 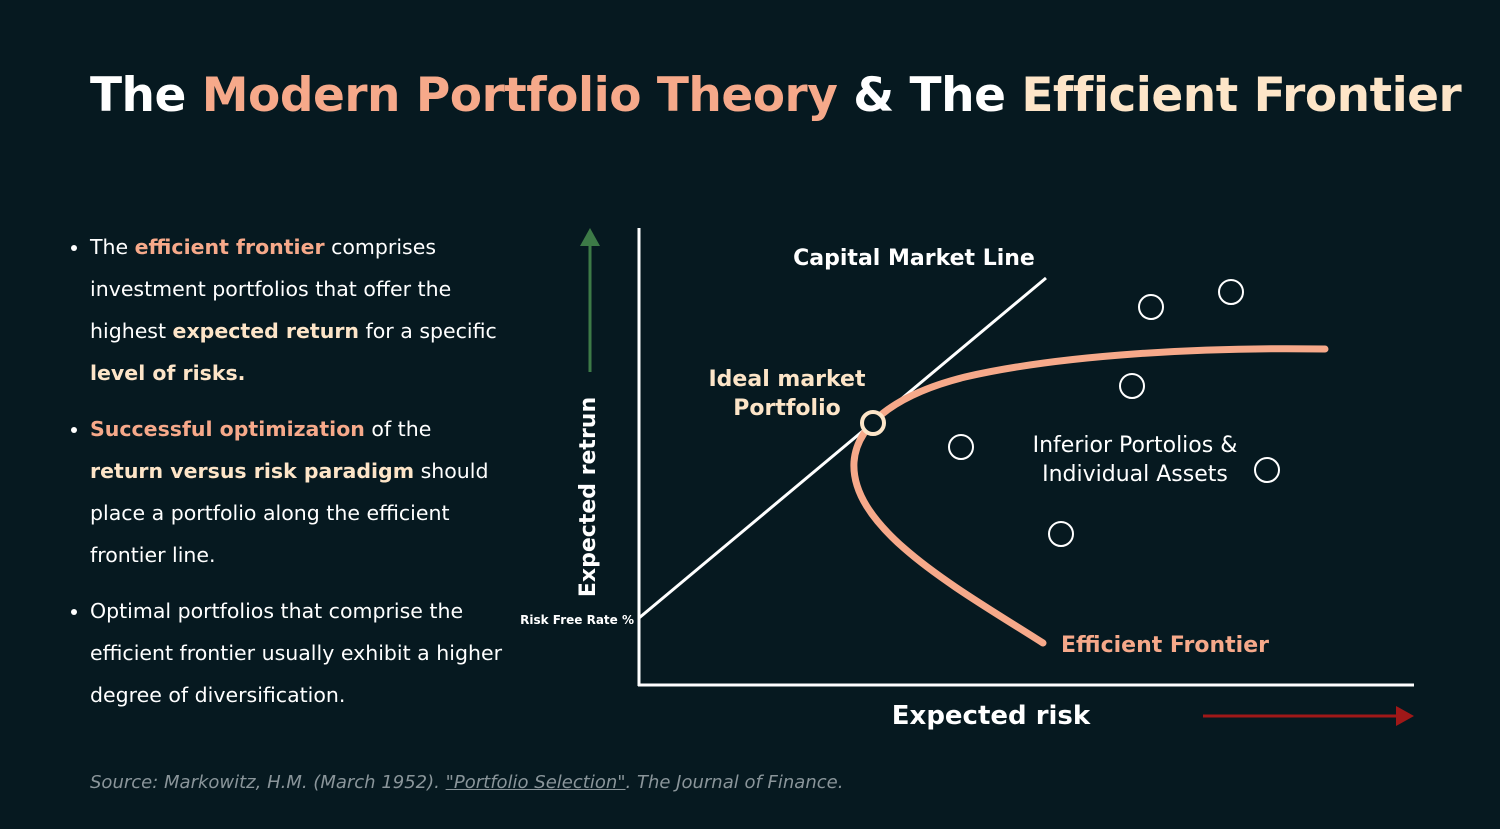 What do you see at coordinates (929, 95) in the screenshot?
I see `title-part: & The` at bounding box center [929, 95].